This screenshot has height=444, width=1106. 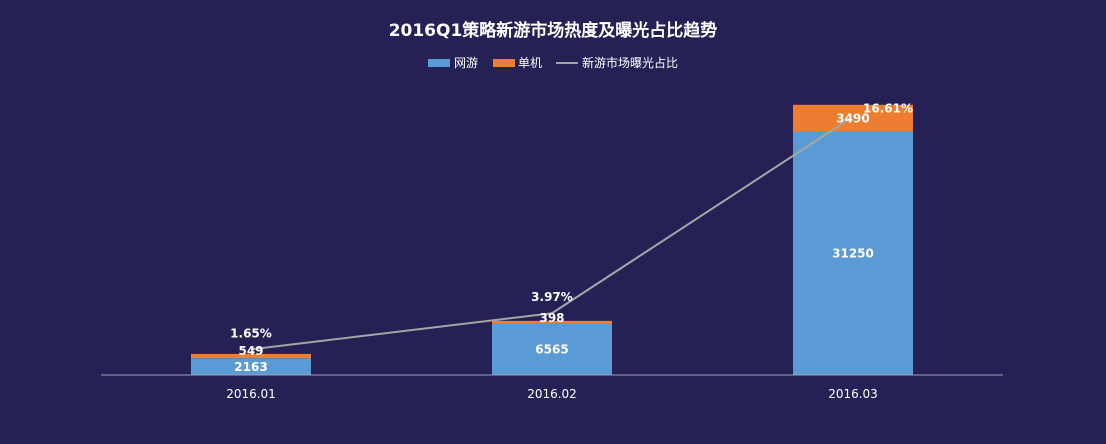 What do you see at coordinates (251, 333) in the screenshot?
I see `data-label-exposure: 1.65%` at bounding box center [251, 333].